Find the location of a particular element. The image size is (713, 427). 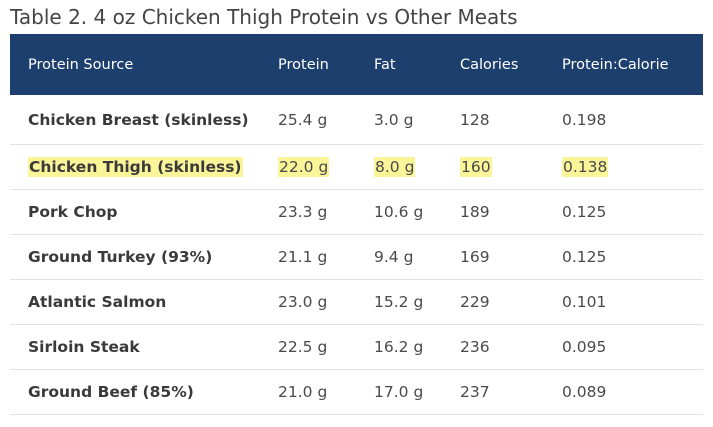

cell-text: 0.198 is located at coordinates (584, 119).